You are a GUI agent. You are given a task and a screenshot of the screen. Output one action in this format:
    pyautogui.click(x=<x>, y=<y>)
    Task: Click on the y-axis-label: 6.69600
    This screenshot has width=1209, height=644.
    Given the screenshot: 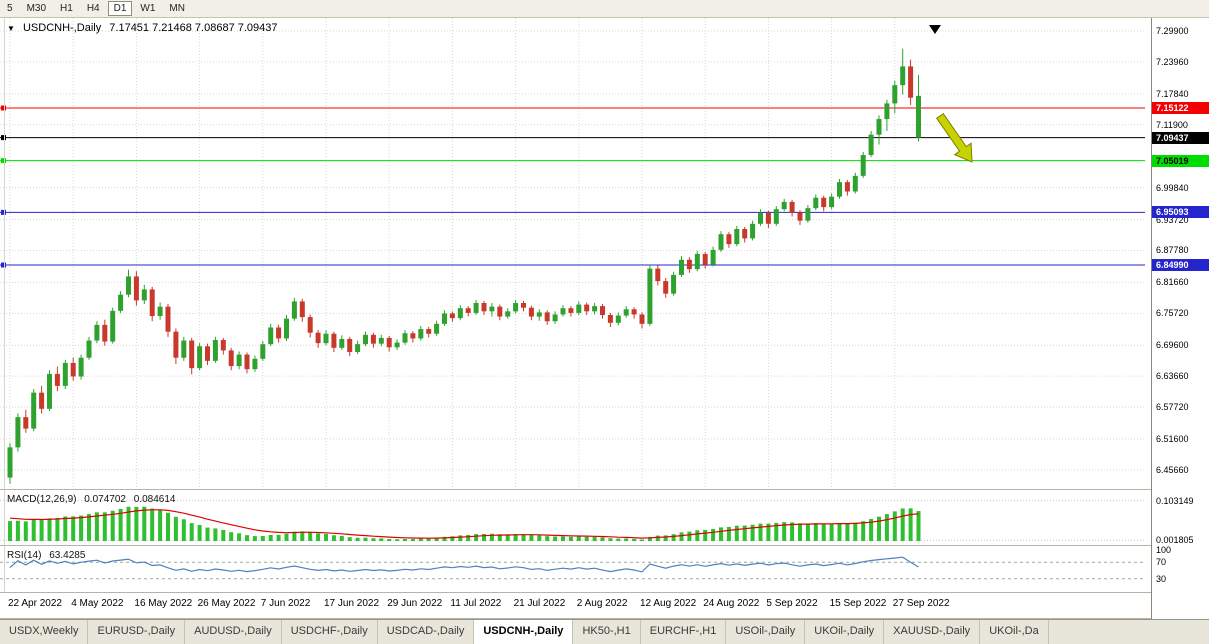 What is the action you would take?
    pyautogui.click(x=1172, y=345)
    